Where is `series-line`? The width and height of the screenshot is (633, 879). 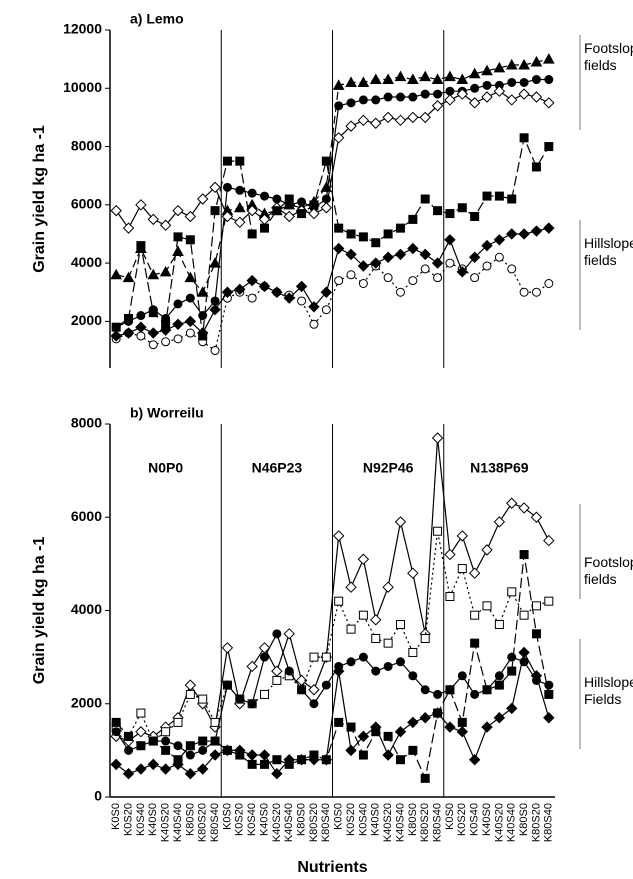
series-line is located at coordinates (332, 304).